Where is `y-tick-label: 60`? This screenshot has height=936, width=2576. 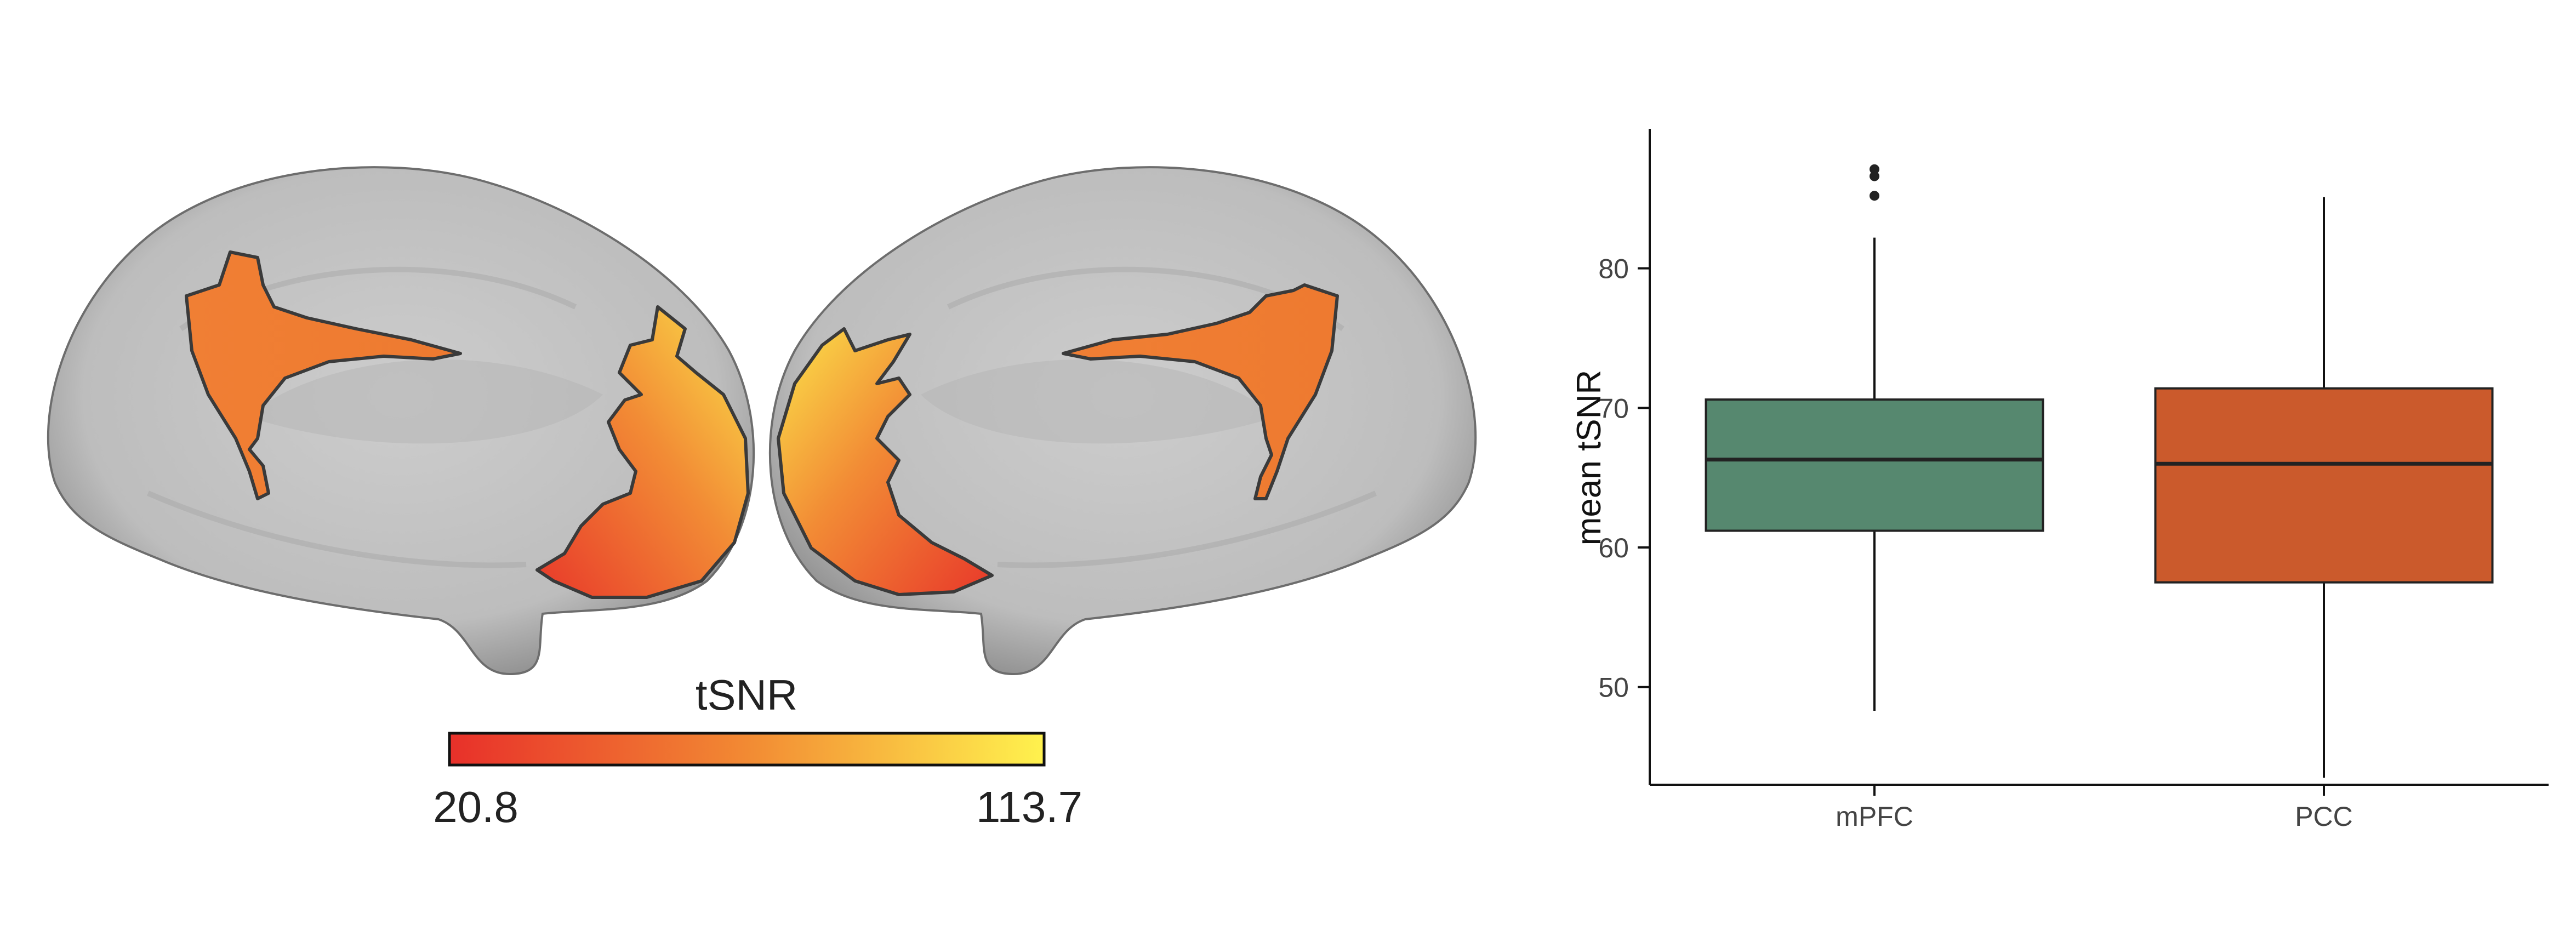 y-tick-label: 60 is located at coordinates (1613, 548).